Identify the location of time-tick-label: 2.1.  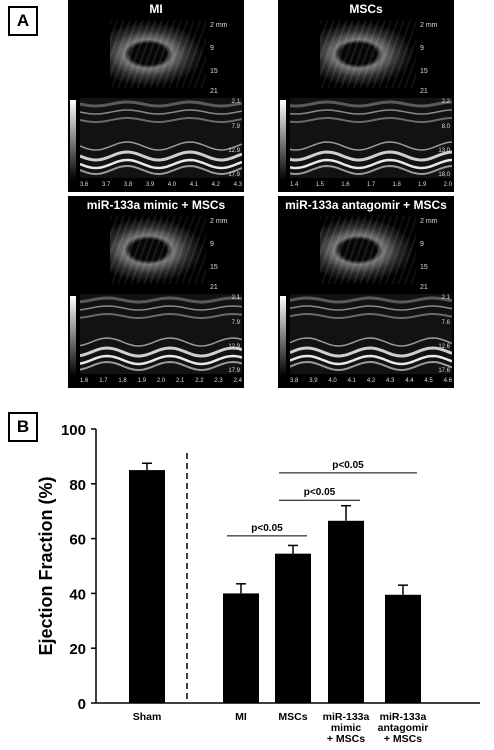
(180, 381).